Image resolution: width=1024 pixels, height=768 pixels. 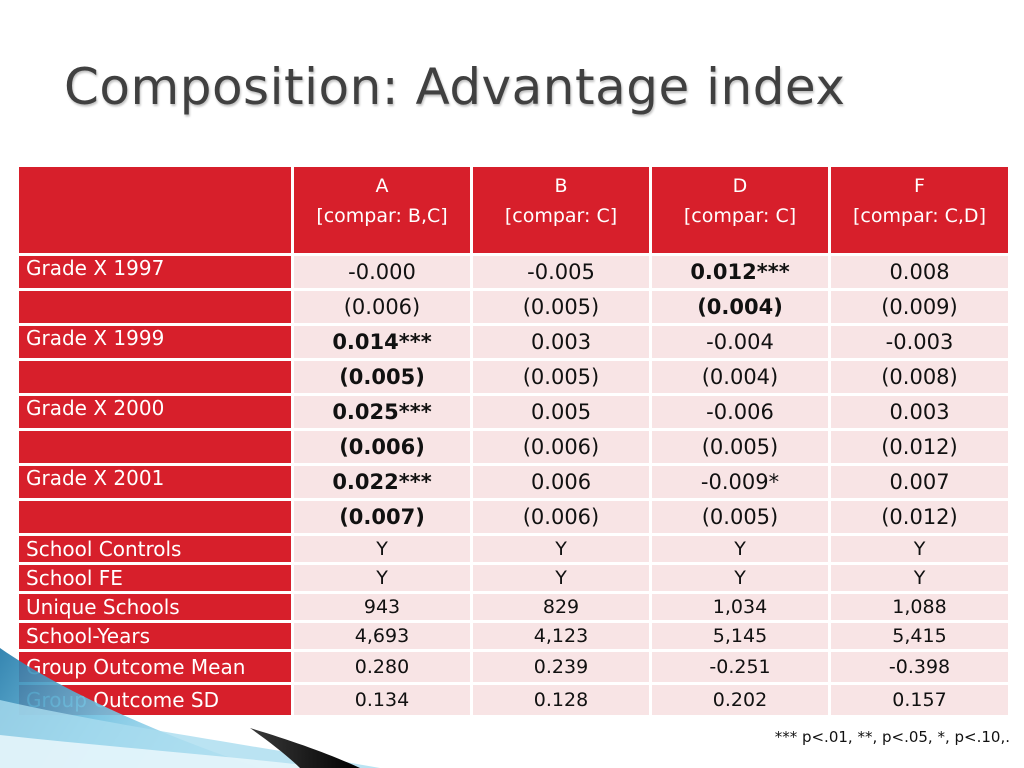 I want to click on table-cell: -0.398, so click(x=919, y=667).